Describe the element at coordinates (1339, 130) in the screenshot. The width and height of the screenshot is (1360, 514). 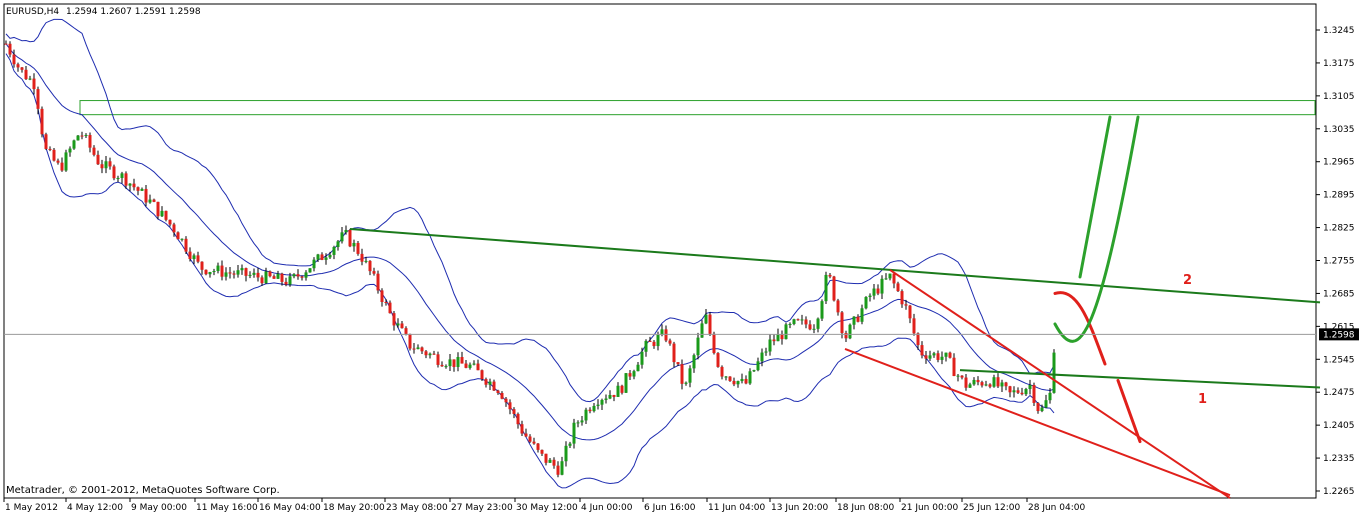
I see `y-tick-label: 1.3035` at that location.